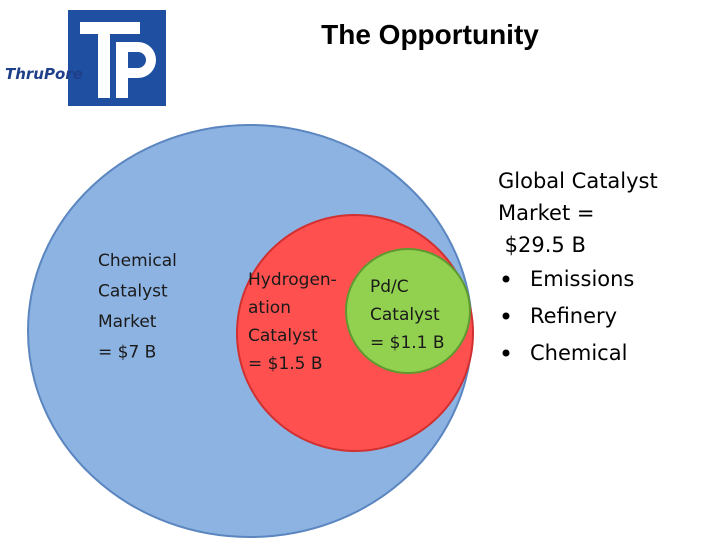 This screenshot has width=728, height=546. What do you see at coordinates (137, 261) in the screenshot?
I see `circle-label: Chemical` at bounding box center [137, 261].